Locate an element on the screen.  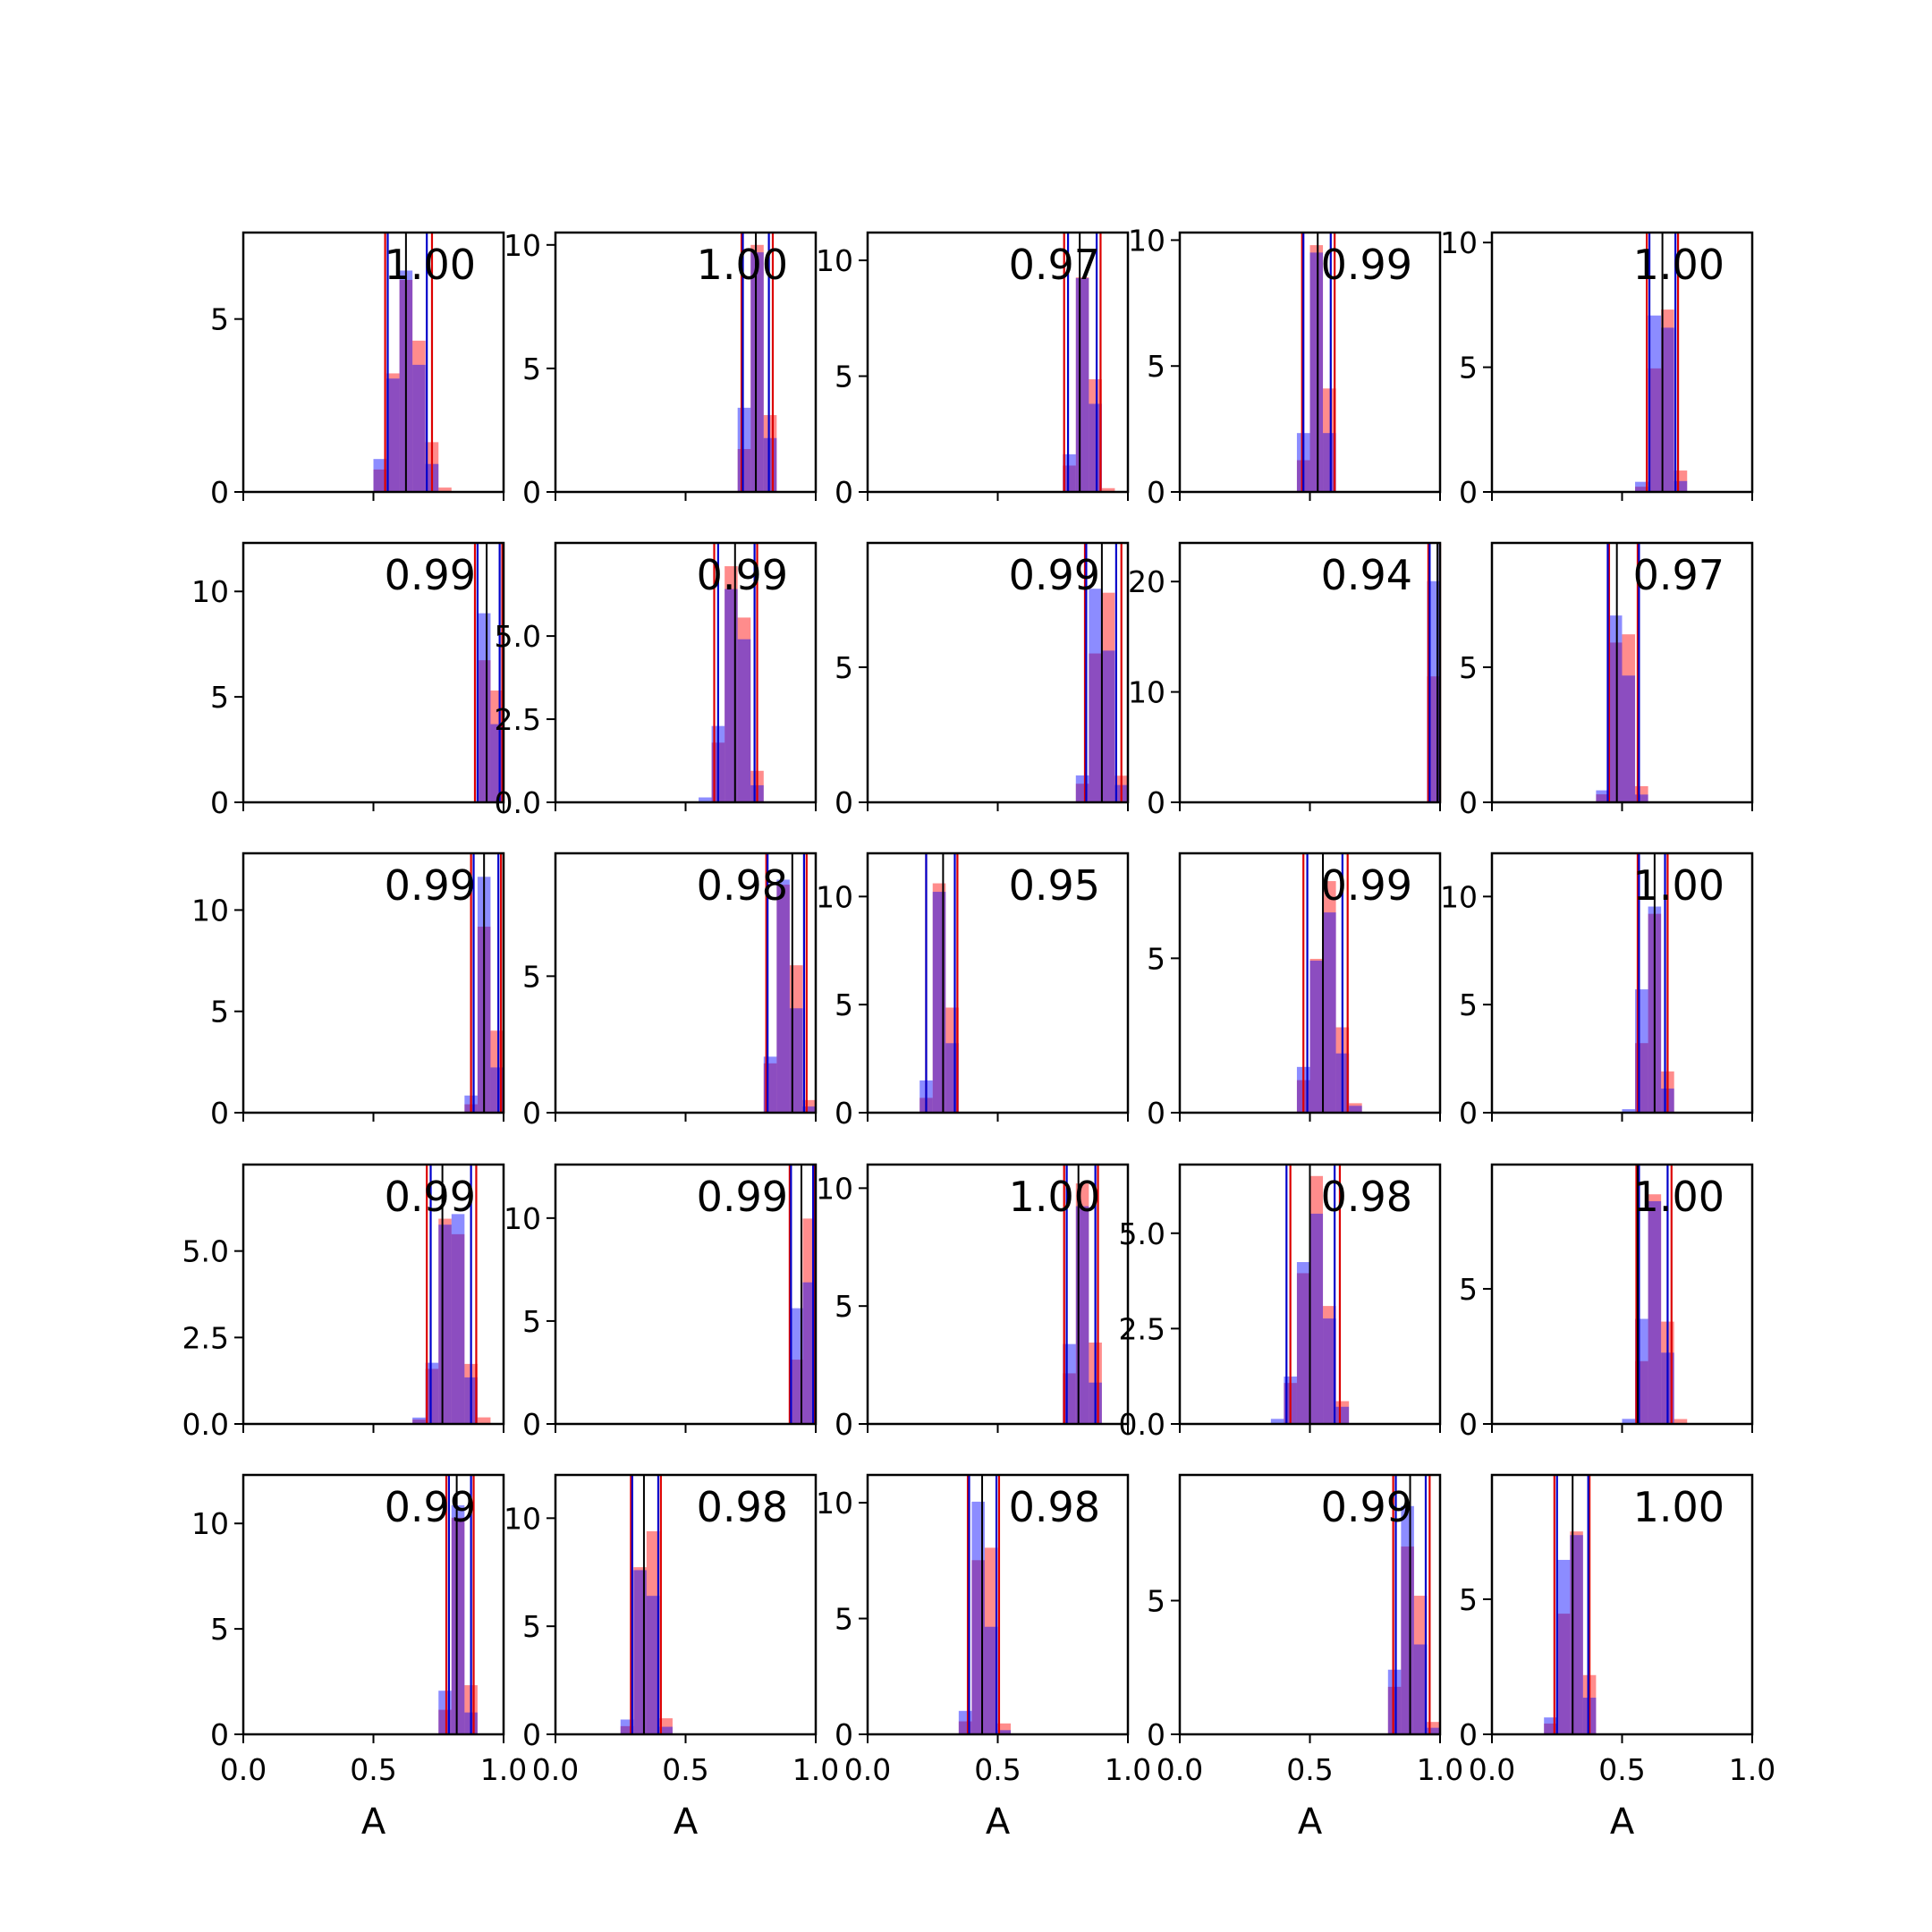
panel-3-3: 0 5 10 0.95 is located at coordinates (973, 991).